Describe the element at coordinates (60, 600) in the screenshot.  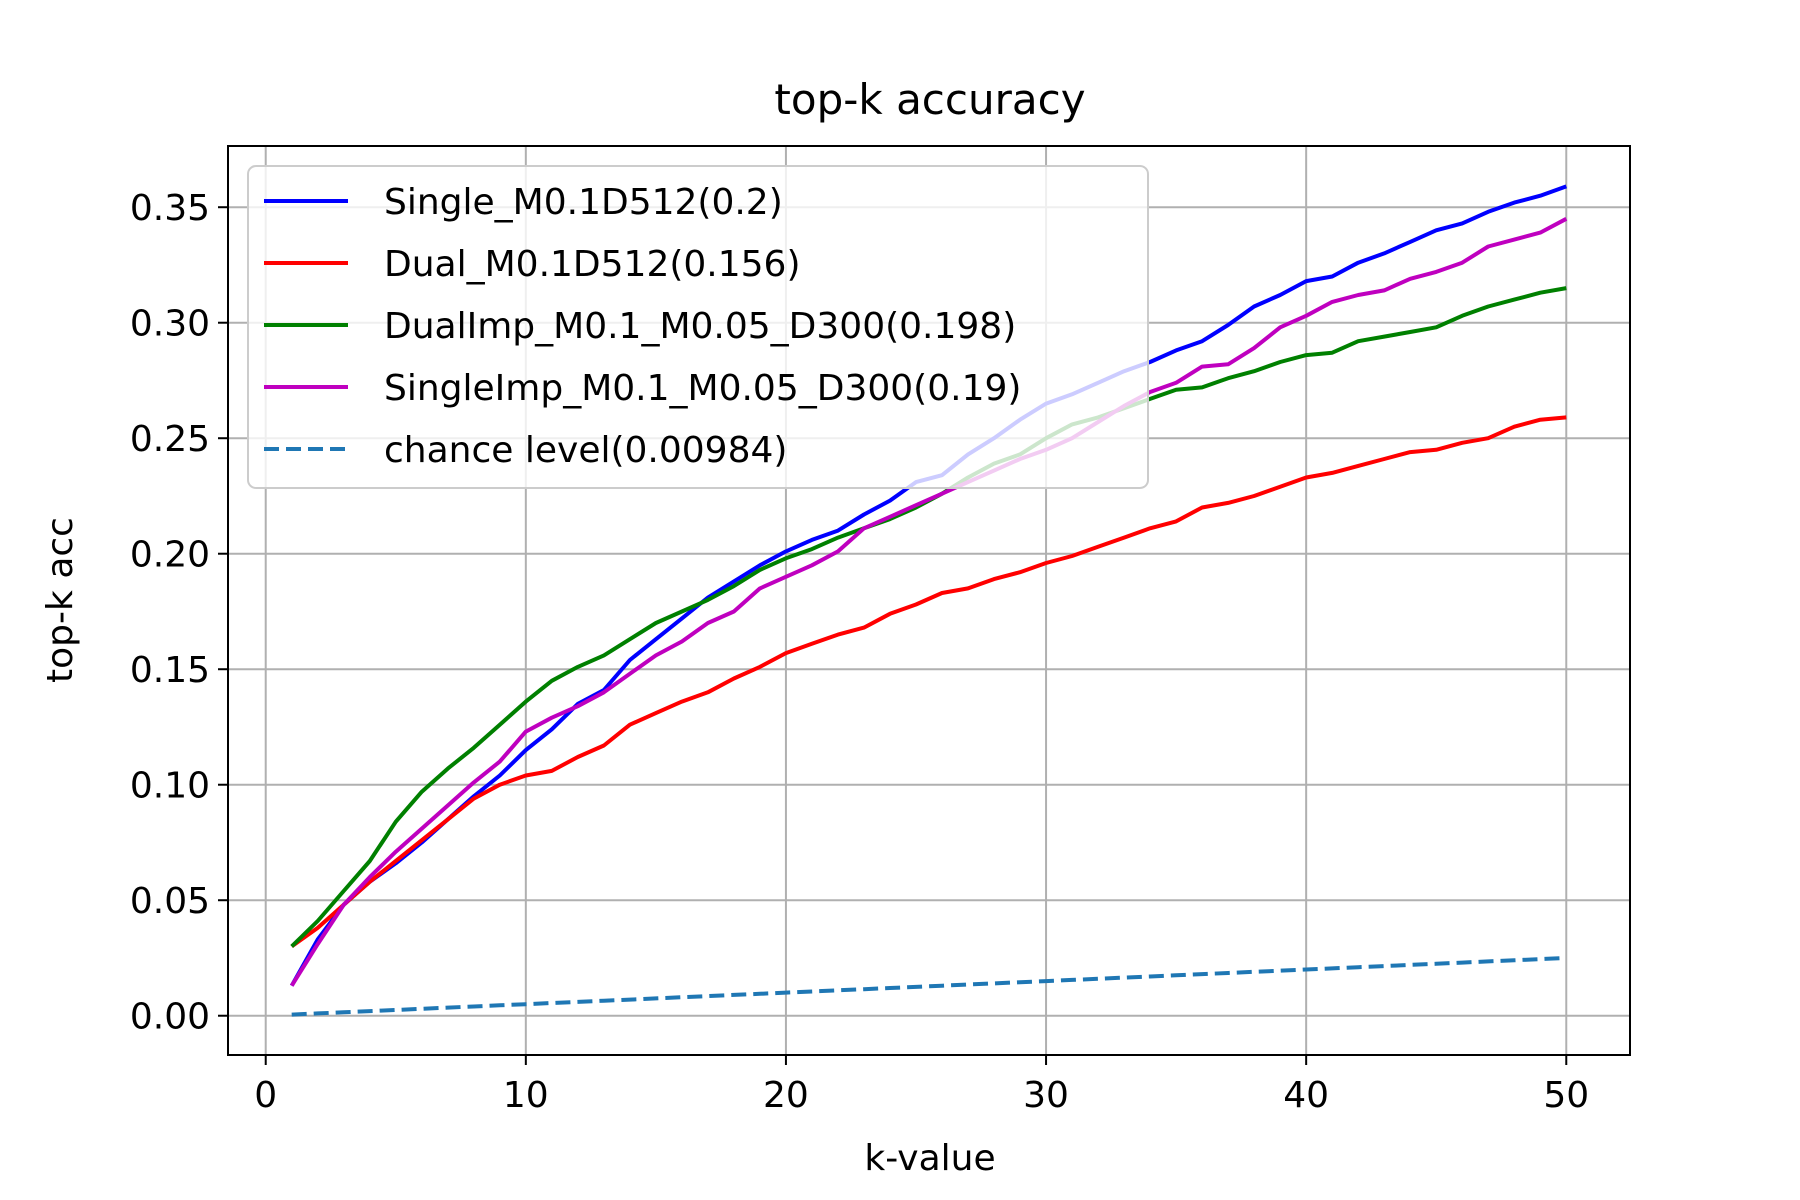
I see `y-axis-label: top-k acc` at that location.